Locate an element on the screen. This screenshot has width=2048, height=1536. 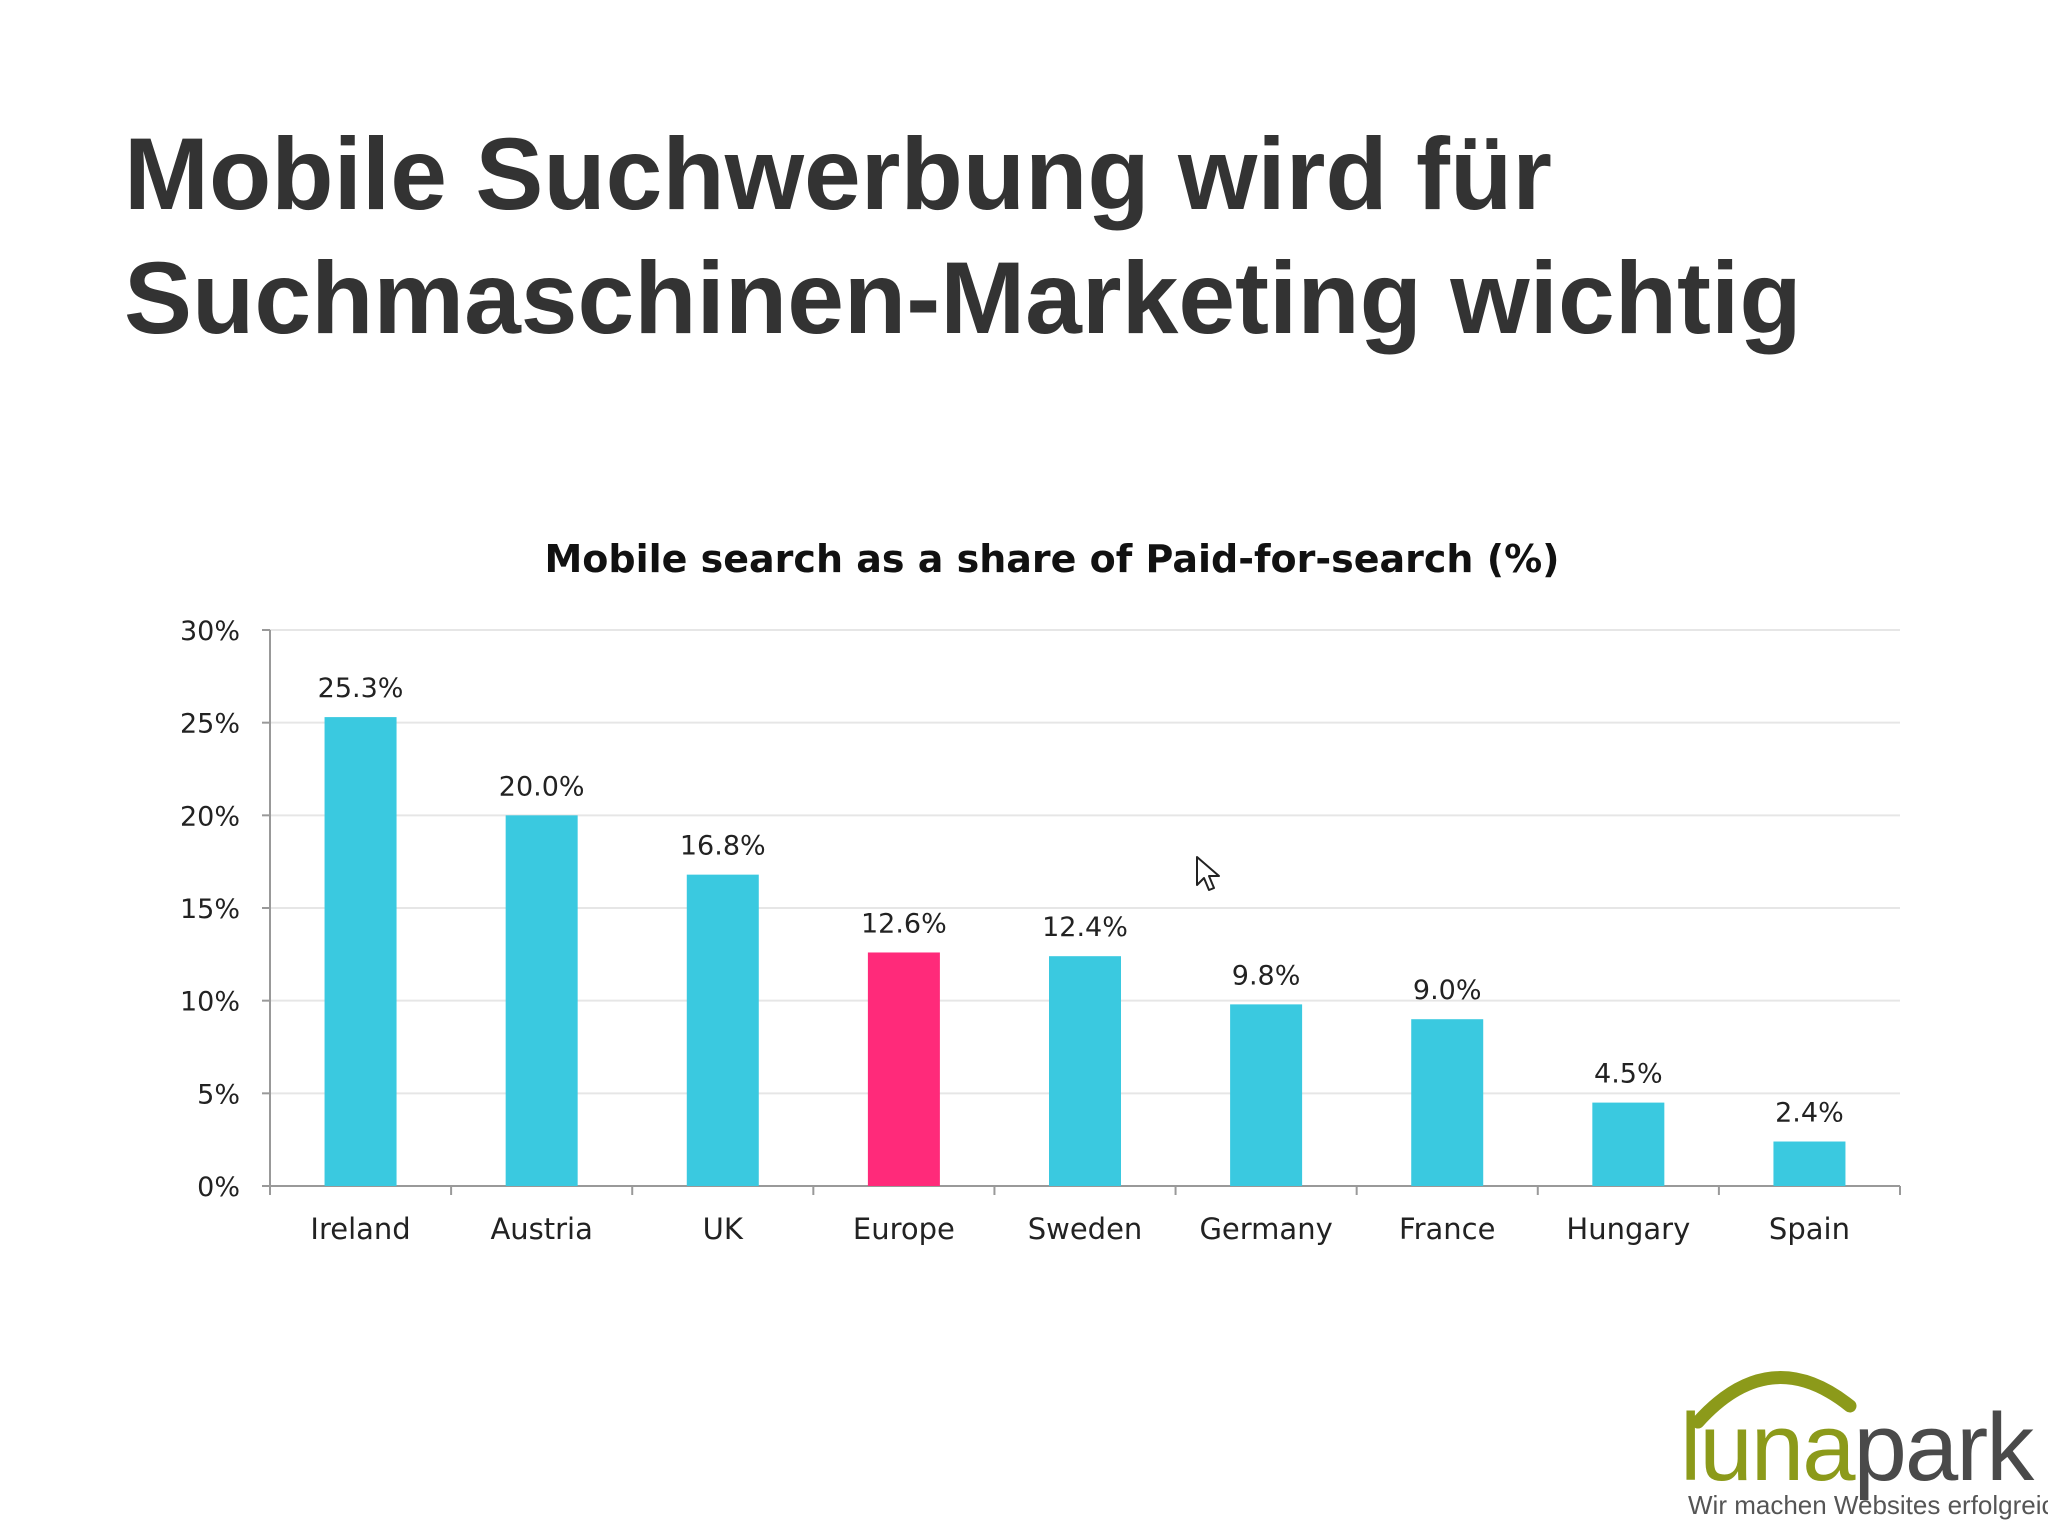
x-tick-label: Sweden is located at coordinates (1085, 1229).